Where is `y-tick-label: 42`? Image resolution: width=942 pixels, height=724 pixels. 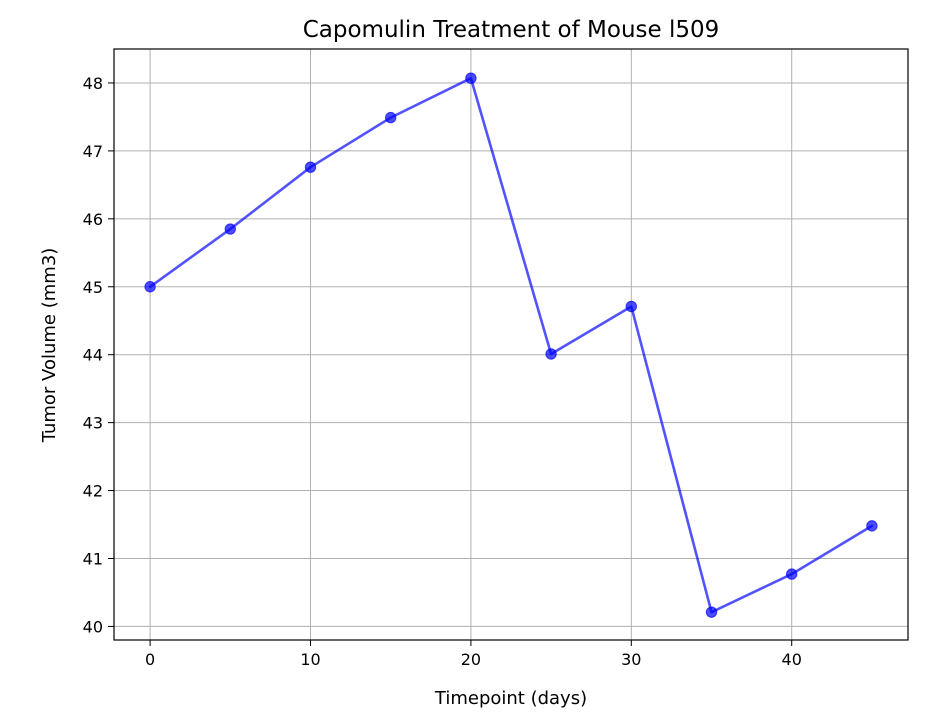 y-tick-label: 42 is located at coordinates (93, 491).